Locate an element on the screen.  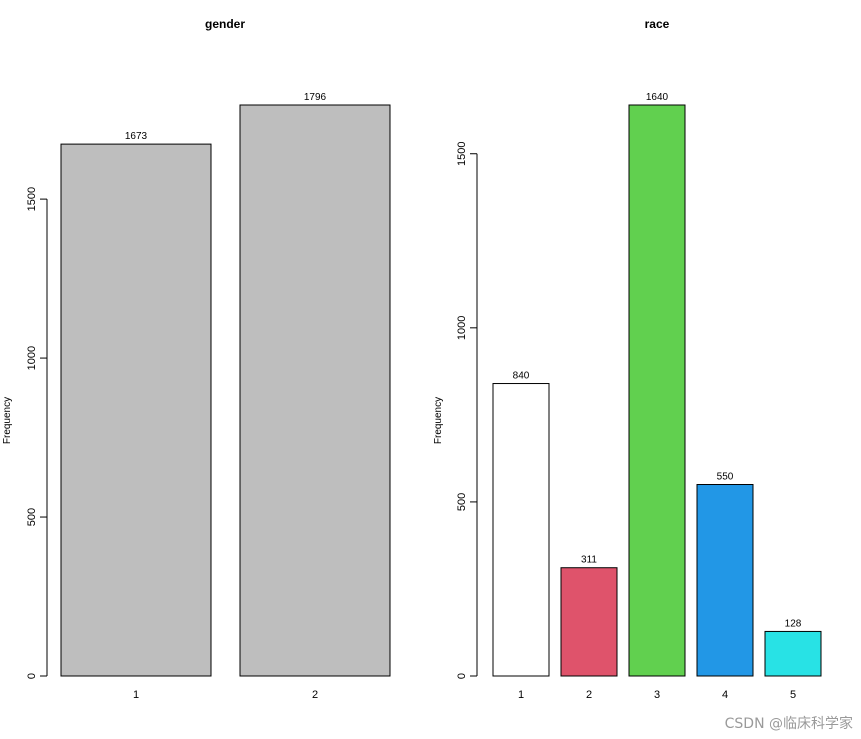
chart2-y-tick-label-2: 1000 is located at coordinates (462, 328).